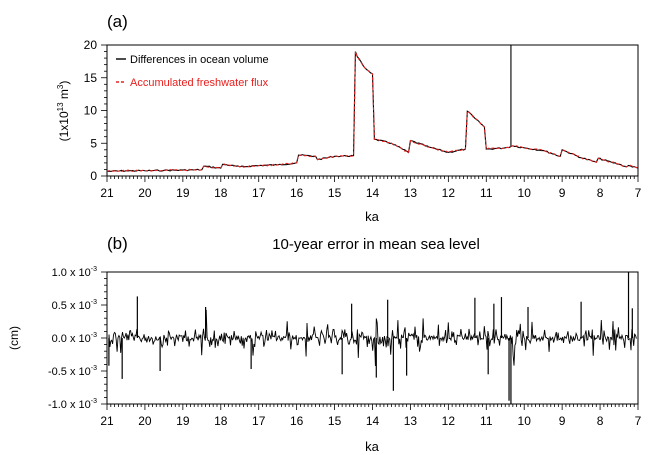 The height and width of the screenshot is (455, 651). I want to click on tick-mantissa: 1.0 x 10, so click(71, 273).